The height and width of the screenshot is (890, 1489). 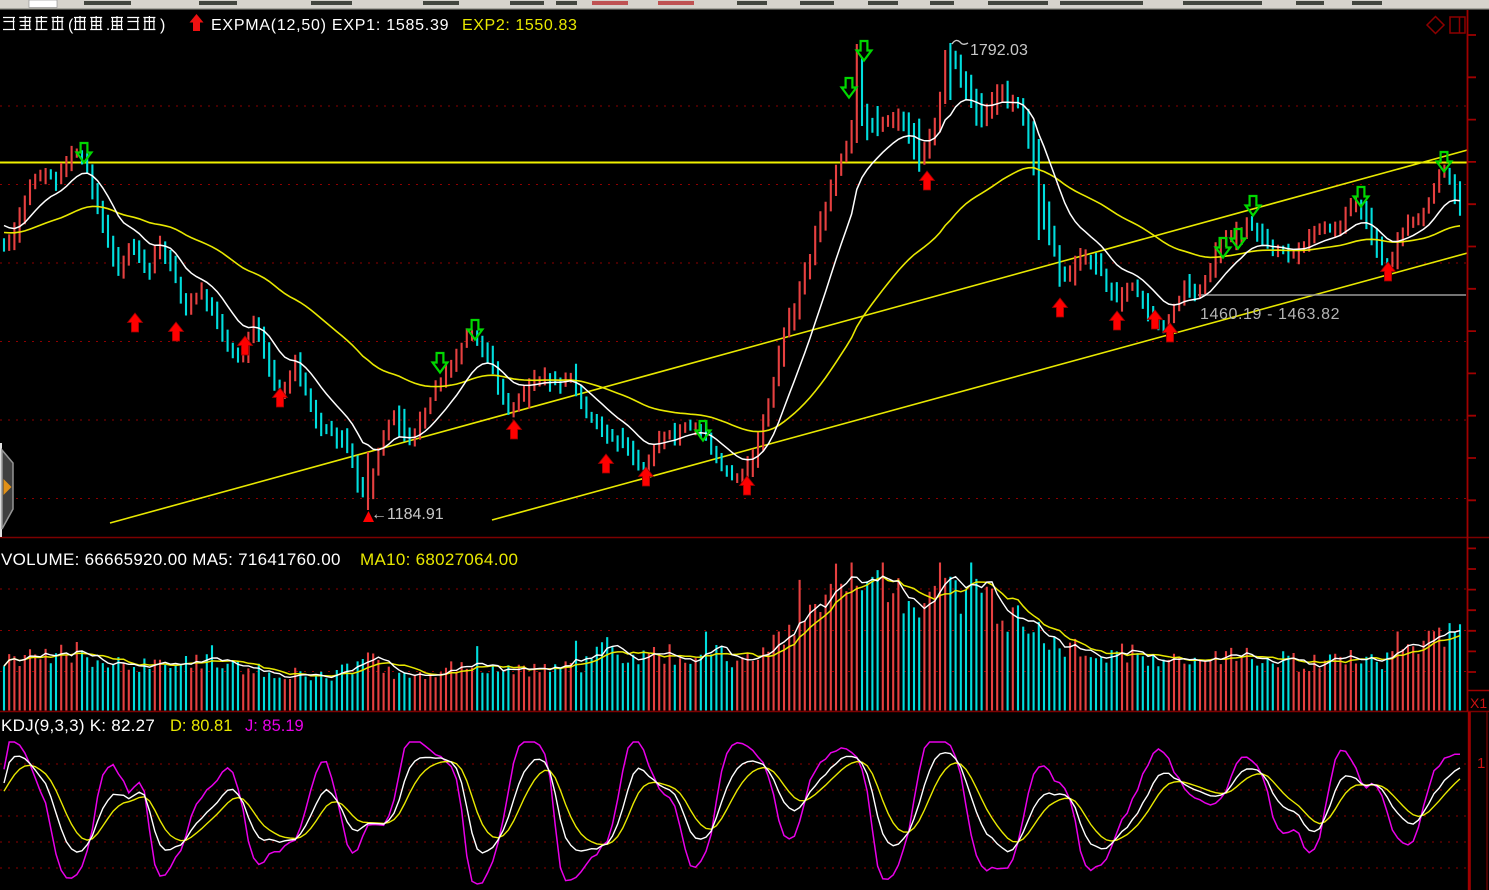 What do you see at coordinates (330, 25) in the screenshot?
I see `svg-text: EXPMA(12,50) EXP1: 1585.39` at bounding box center [330, 25].